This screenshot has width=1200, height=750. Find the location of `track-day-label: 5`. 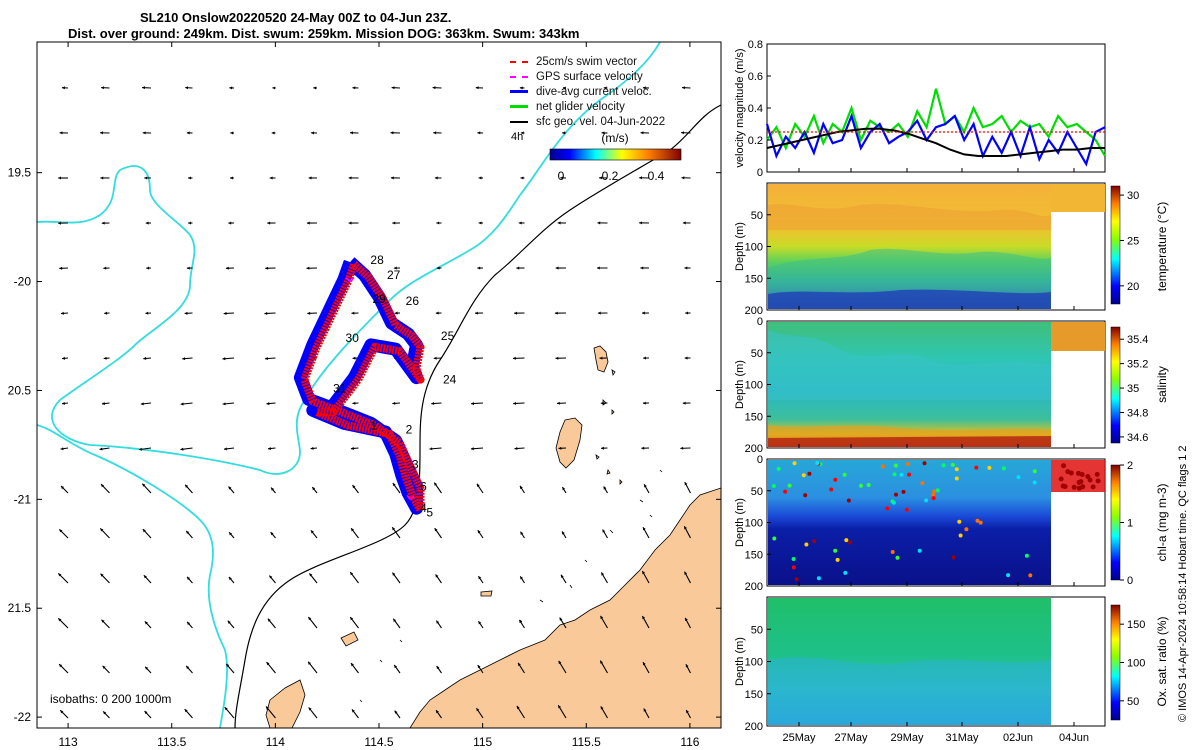

track-day-label: 5 is located at coordinates (429, 512).